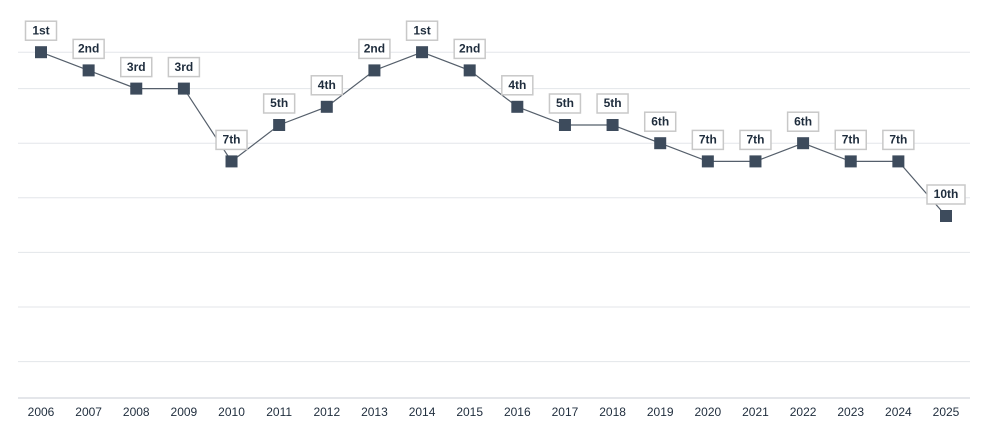  What do you see at coordinates (898, 412) in the screenshot?
I see `x-tick-label: 2024` at bounding box center [898, 412].